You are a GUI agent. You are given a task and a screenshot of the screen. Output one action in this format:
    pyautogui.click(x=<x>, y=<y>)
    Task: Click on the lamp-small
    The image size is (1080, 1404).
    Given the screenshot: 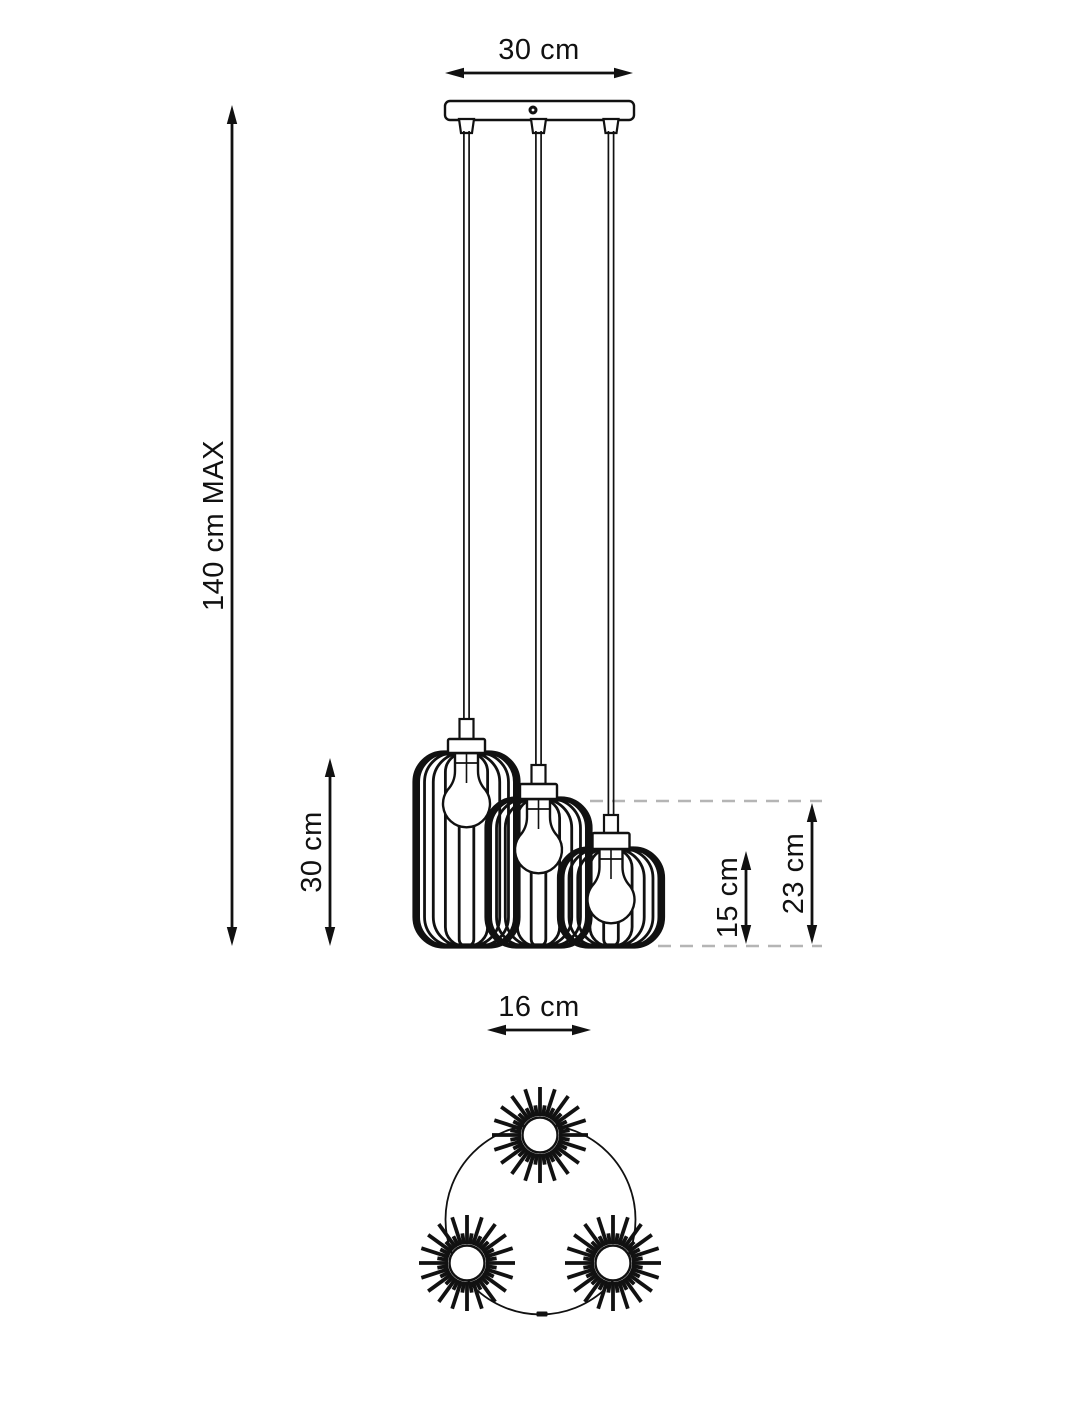 What is the action you would take?
    pyautogui.click(x=611, y=540)
    